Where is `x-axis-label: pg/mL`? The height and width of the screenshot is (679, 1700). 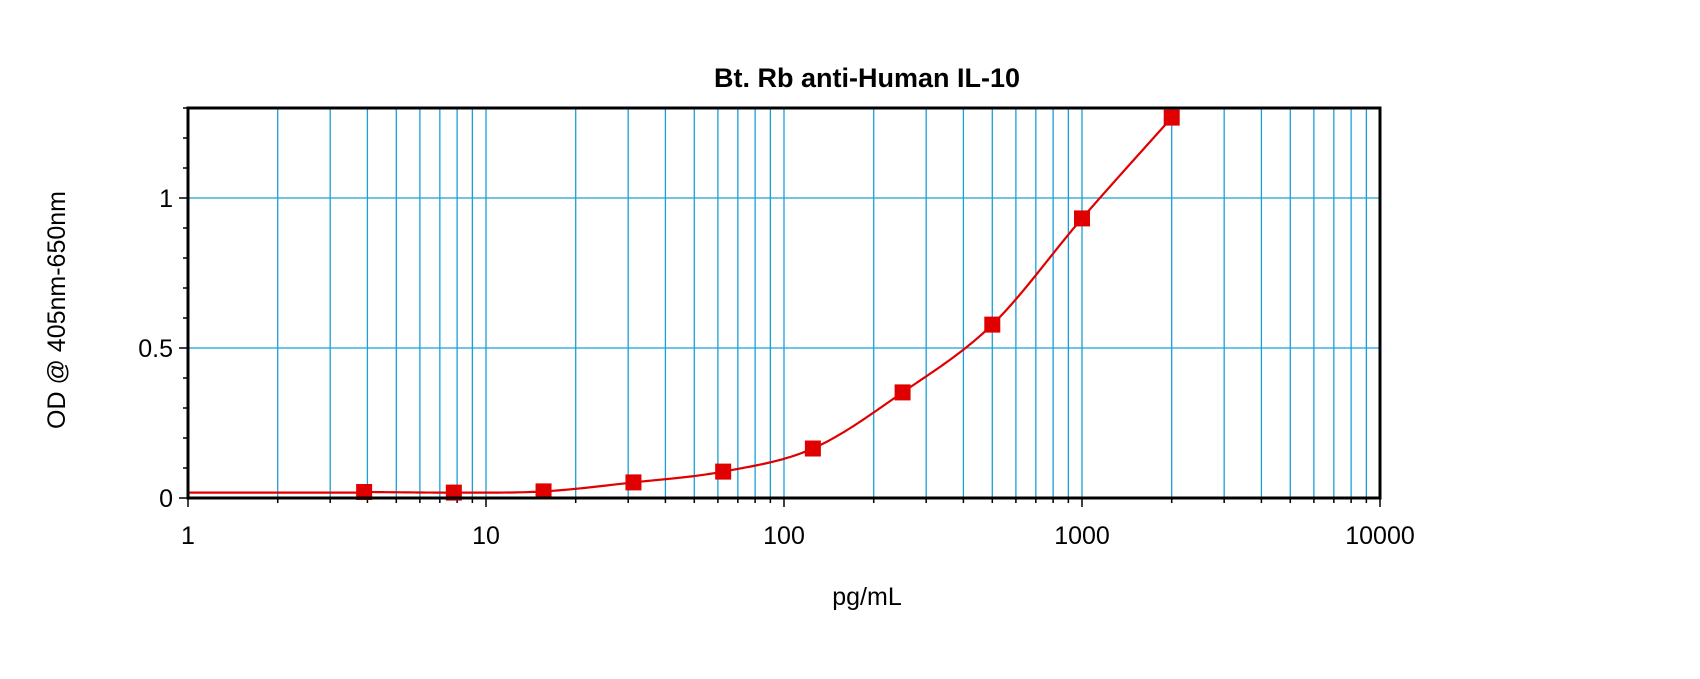
x-axis-label: pg/mL is located at coordinates (867, 597).